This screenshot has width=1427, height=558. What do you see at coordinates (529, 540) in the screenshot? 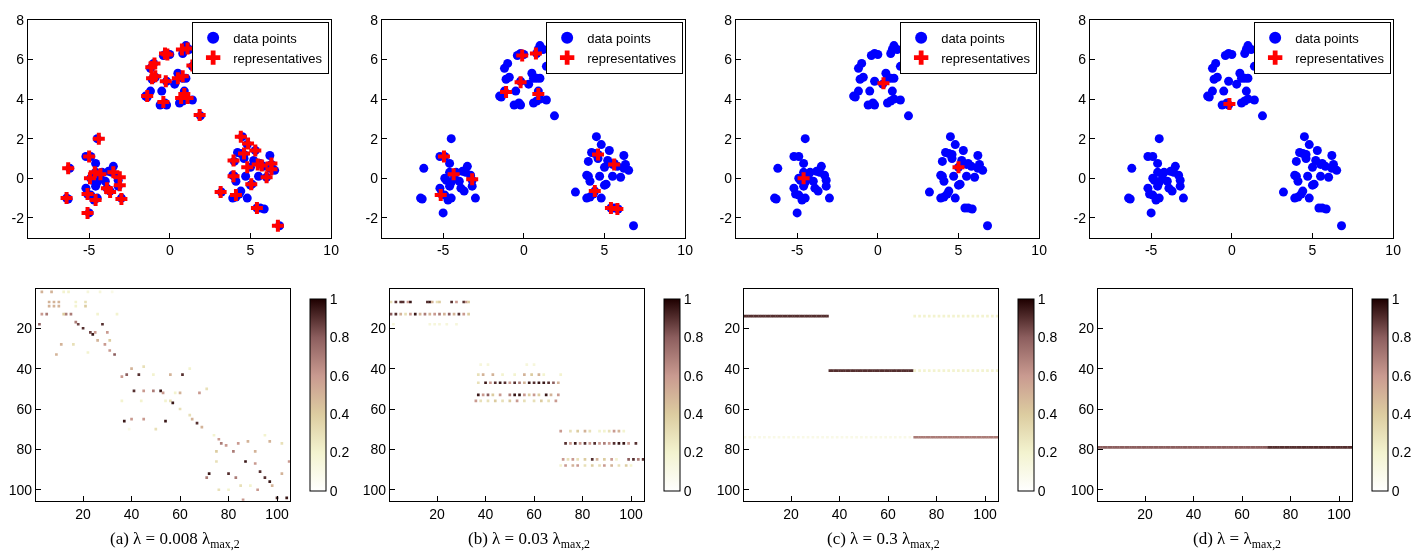
I see `text: (b) λ = 0.03 λ$_{max,2}$` at bounding box center [529, 540].